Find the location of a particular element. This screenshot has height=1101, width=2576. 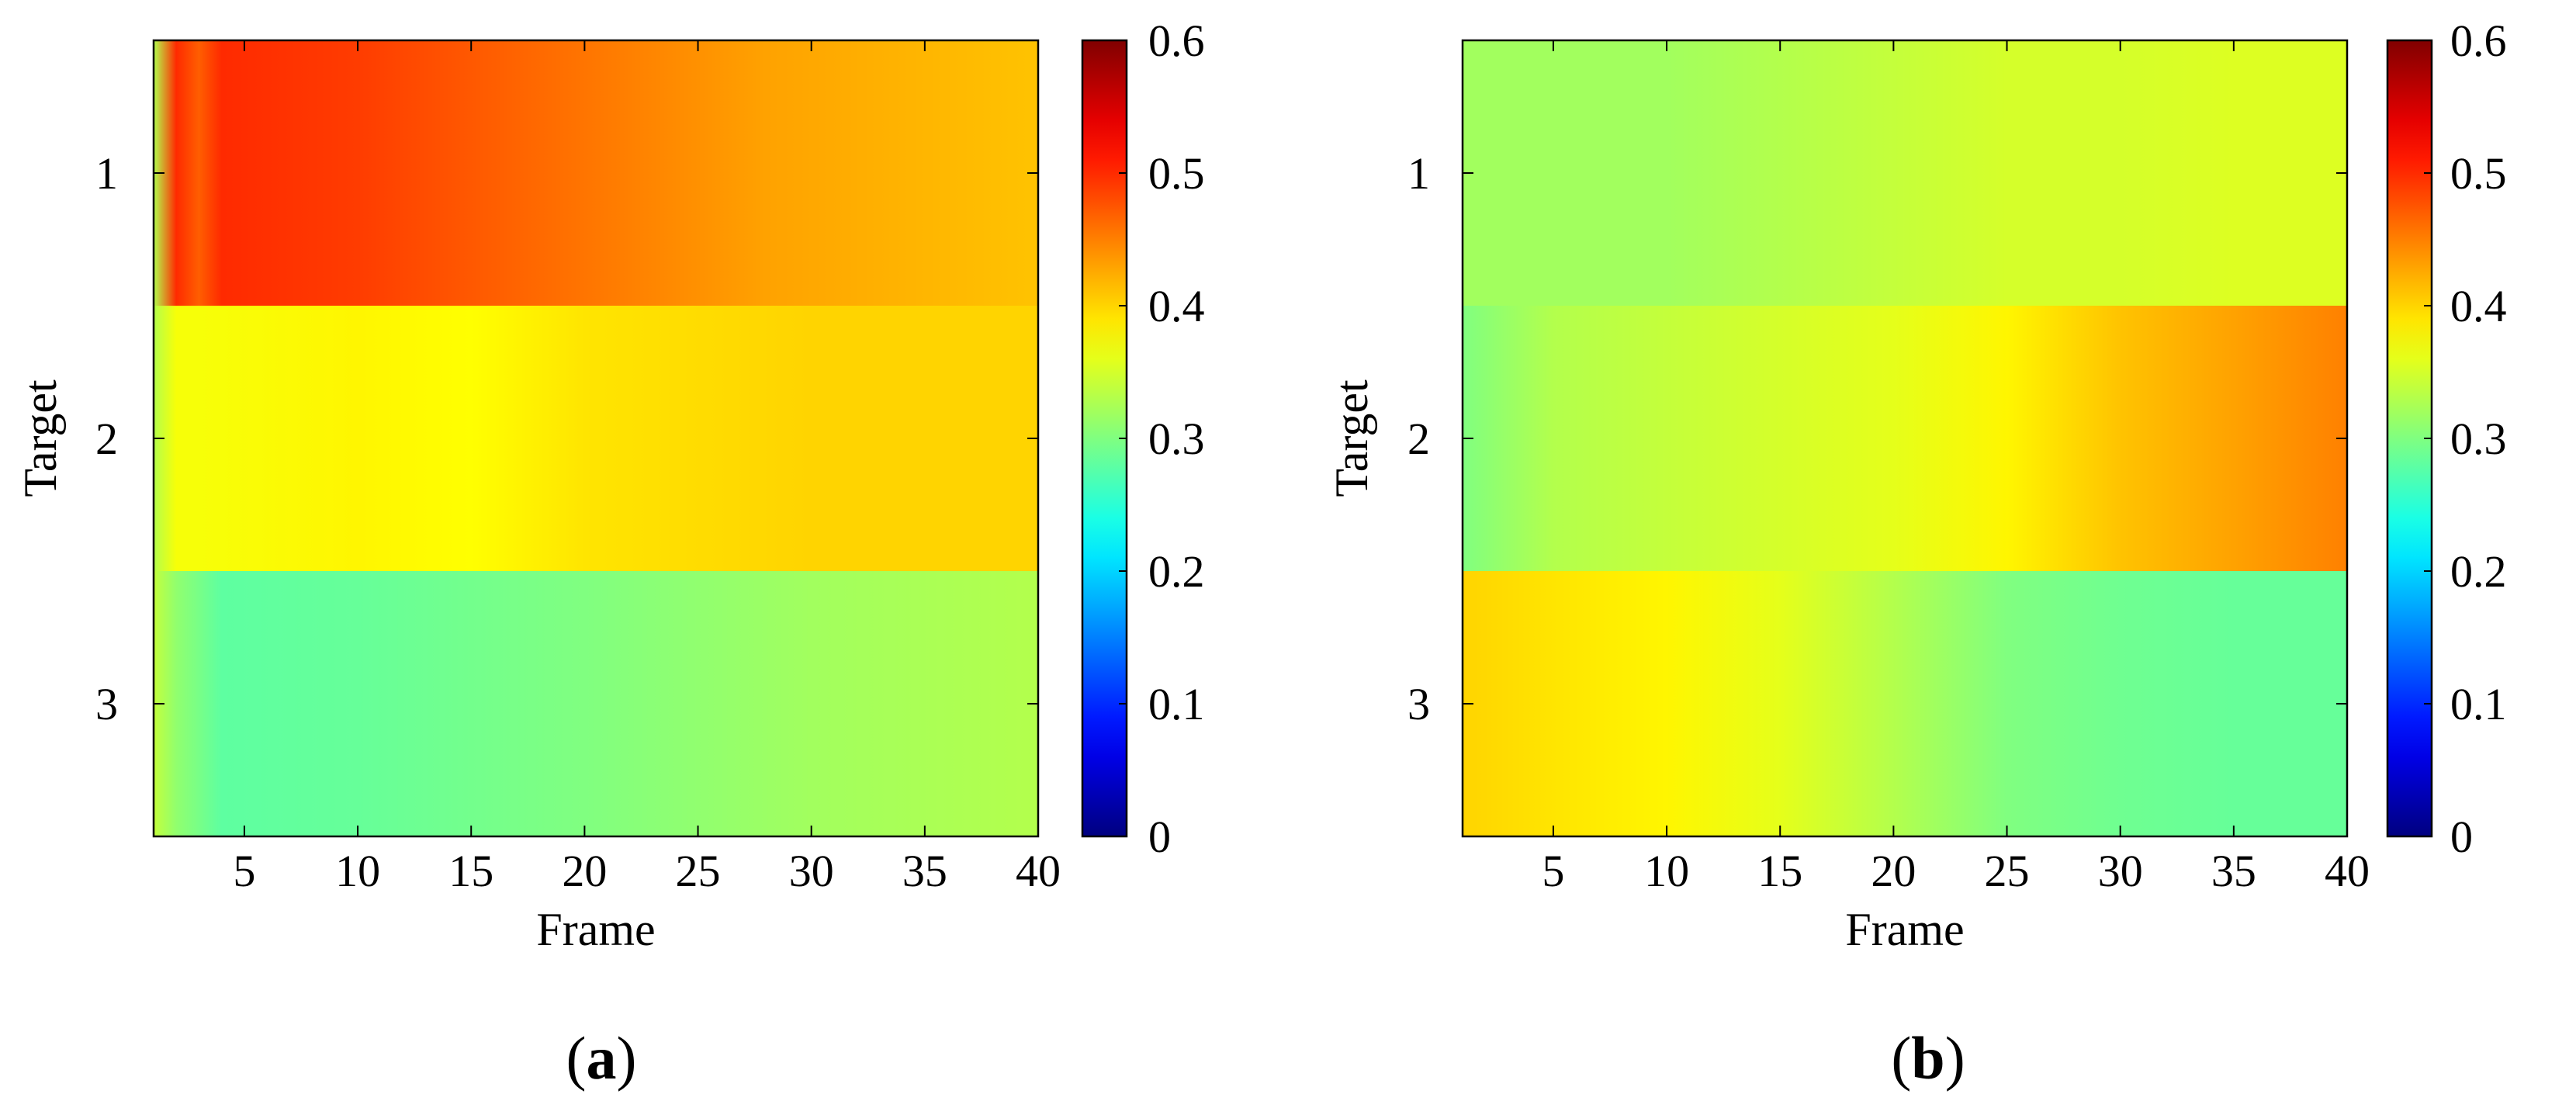

panel-label-b: (b) is located at coordinates (1928, 1058).